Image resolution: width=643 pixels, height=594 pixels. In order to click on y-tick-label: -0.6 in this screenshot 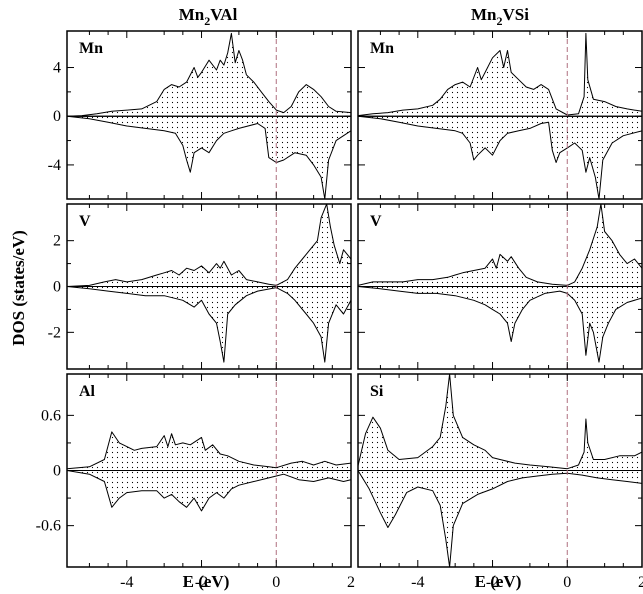, I will do `click(48, 526)`.